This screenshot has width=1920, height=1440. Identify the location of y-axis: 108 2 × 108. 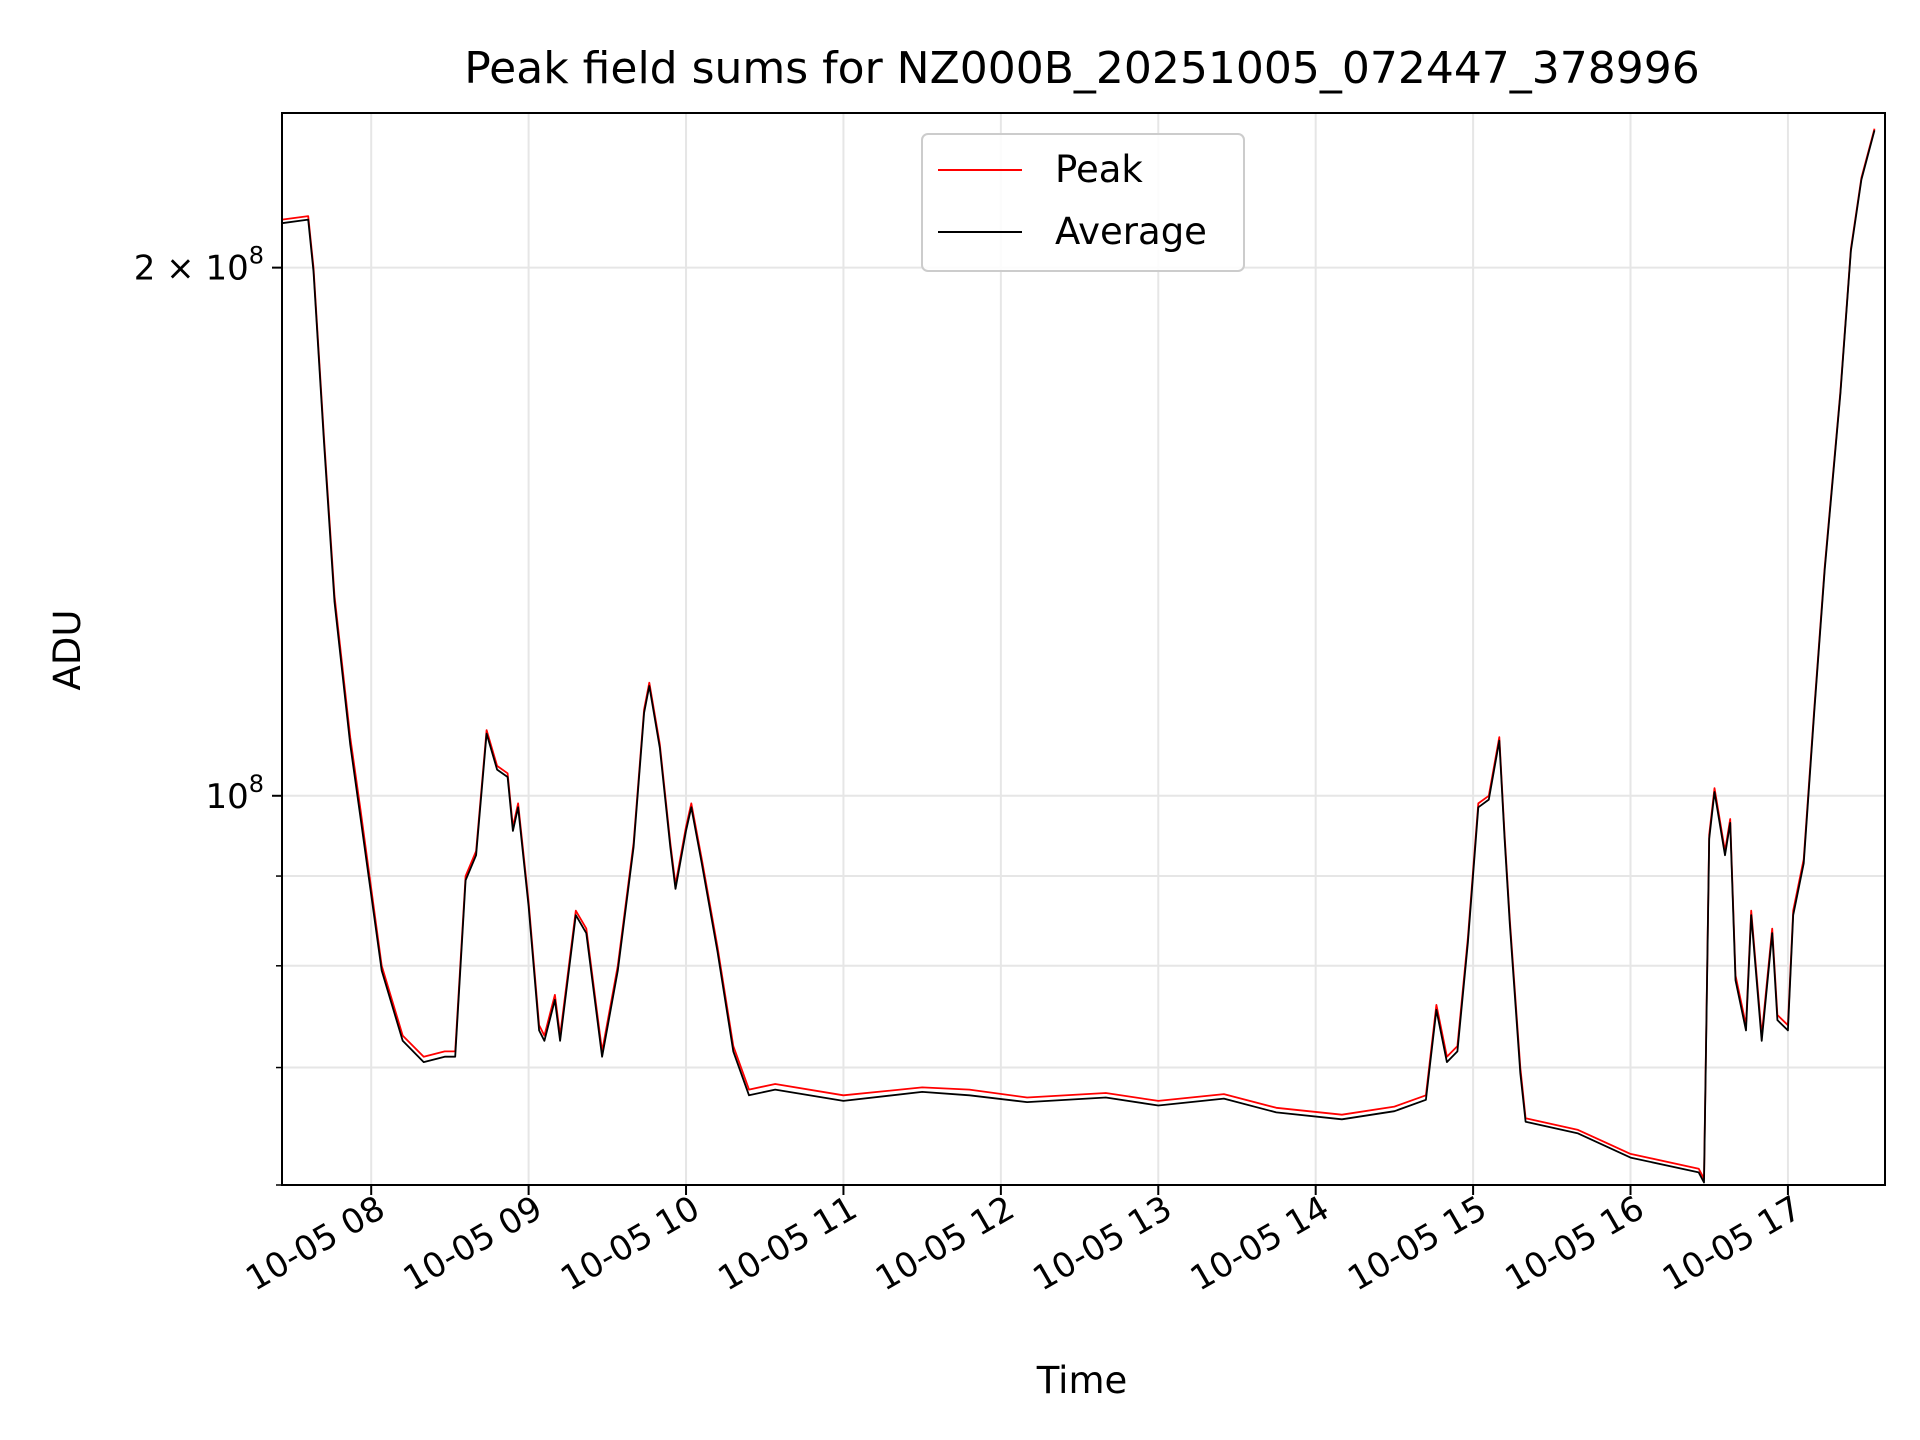
(208, 714).